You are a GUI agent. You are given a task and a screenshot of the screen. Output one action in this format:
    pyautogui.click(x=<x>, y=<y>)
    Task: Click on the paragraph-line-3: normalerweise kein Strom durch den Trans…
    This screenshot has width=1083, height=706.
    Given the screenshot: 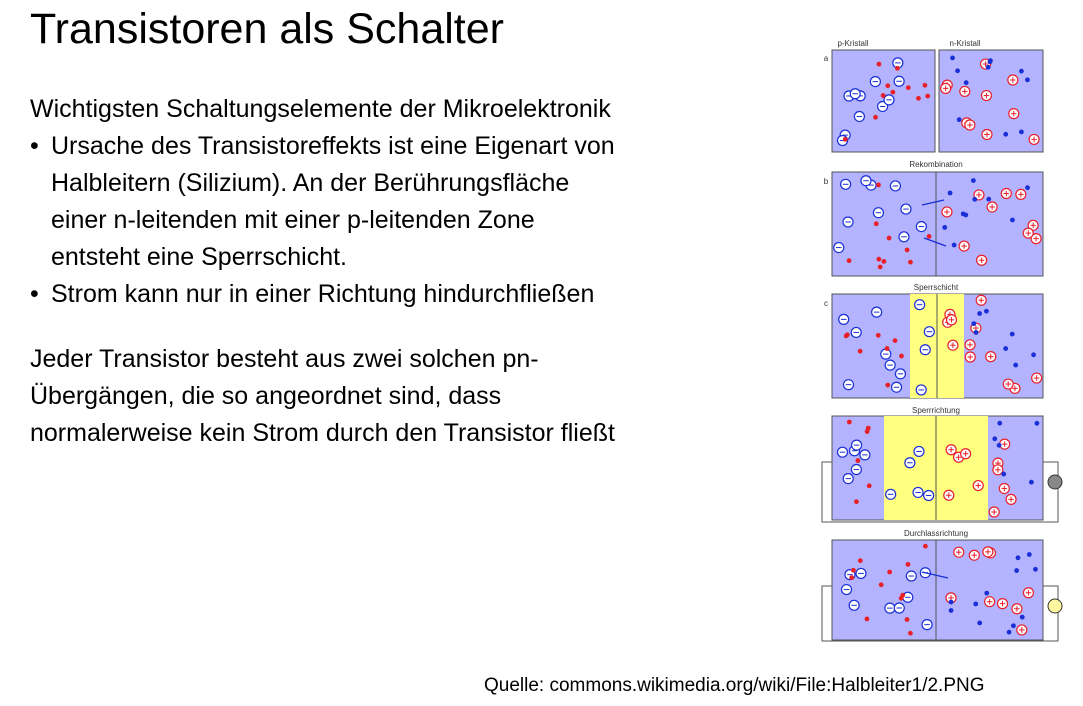 What is the action you would take?
    pyautogui.click(x=322, y=433)
    